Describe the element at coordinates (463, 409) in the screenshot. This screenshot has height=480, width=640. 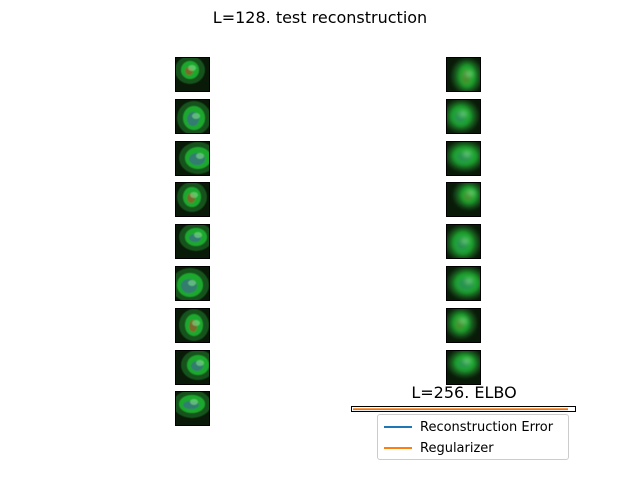
I see `elbo-axes` at that location.